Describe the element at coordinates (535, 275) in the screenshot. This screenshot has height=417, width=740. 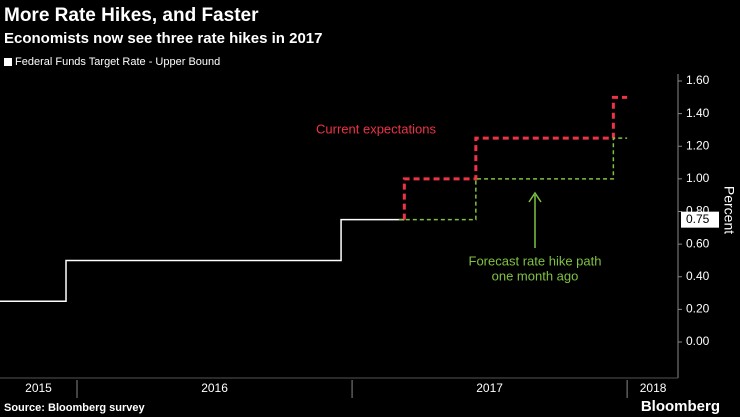
I see `annotation: one month ago` at that location.